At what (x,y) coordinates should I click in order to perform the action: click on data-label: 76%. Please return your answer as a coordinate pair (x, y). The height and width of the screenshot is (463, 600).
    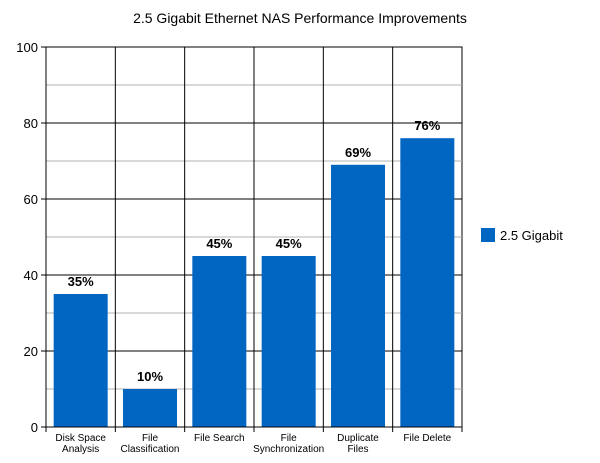
    Looking at the image, I should click on (427, 125).